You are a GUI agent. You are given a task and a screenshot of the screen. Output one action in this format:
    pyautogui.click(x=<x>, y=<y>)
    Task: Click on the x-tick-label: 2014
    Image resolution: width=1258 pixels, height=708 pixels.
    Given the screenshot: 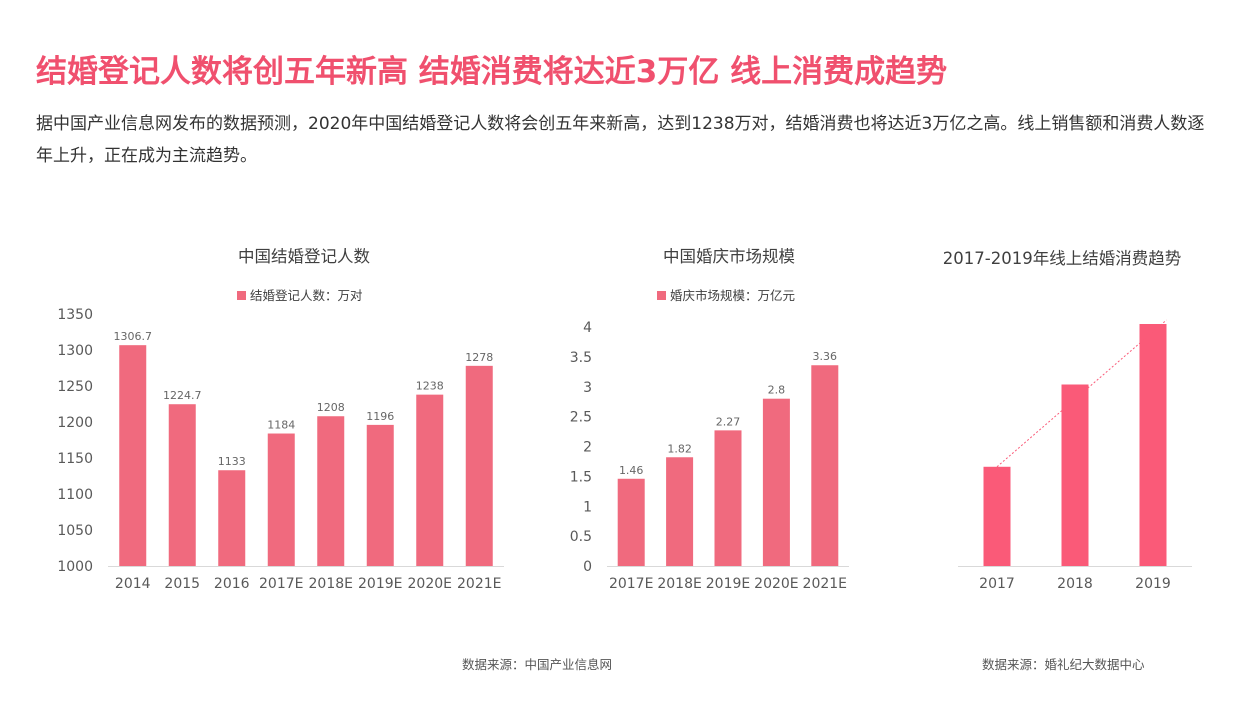 What is the action you would take?
    pyautogui.click(x=133, y=584)
    